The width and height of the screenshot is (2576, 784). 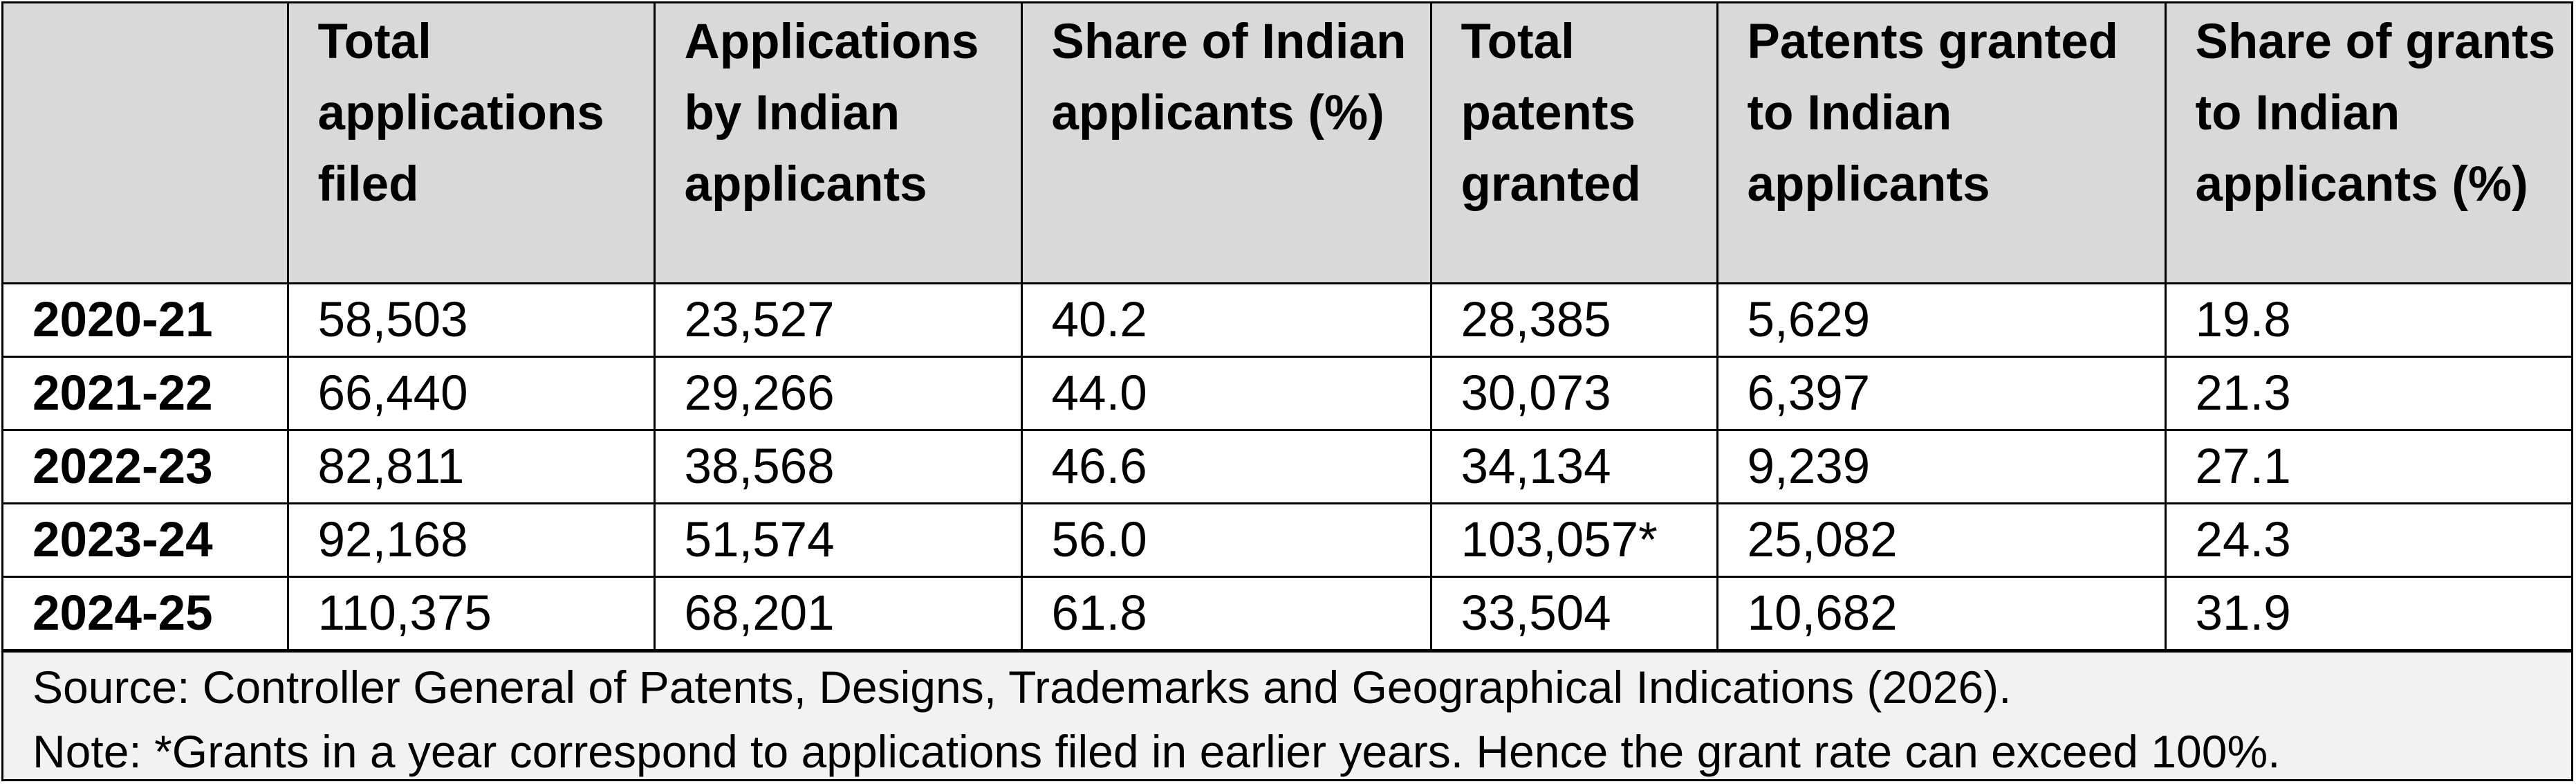 I want to click on table-cell: 28,385, so click(x=1573, y=320).